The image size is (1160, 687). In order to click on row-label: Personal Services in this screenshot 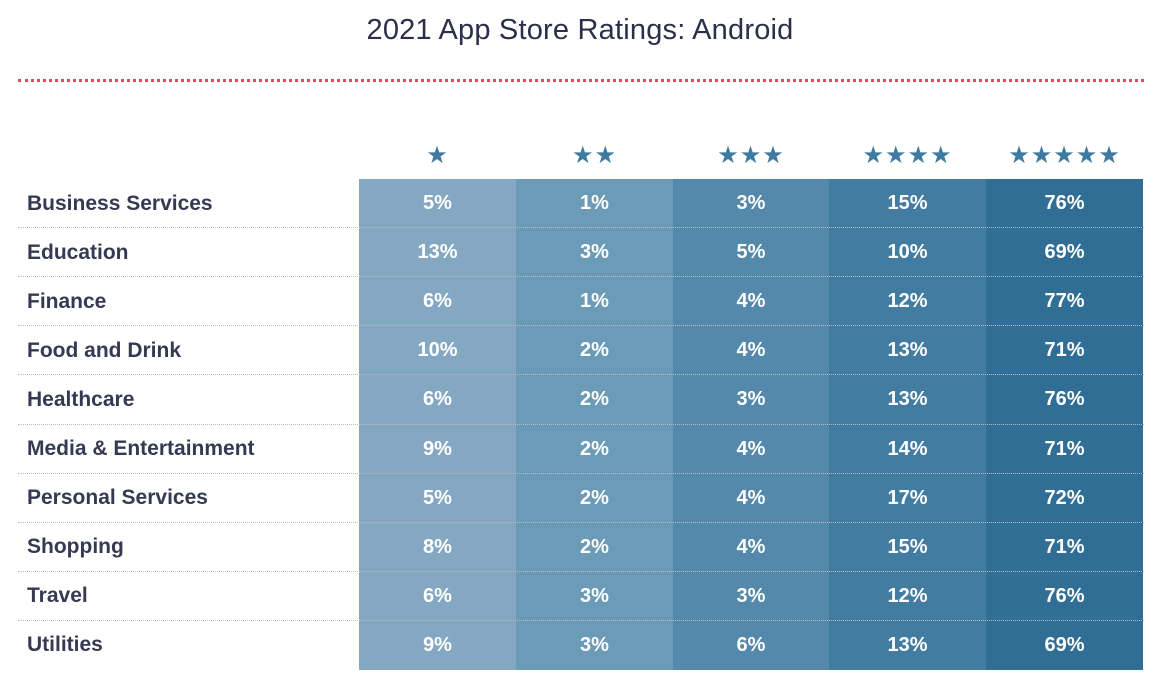, I will do `click(117, 498)`.